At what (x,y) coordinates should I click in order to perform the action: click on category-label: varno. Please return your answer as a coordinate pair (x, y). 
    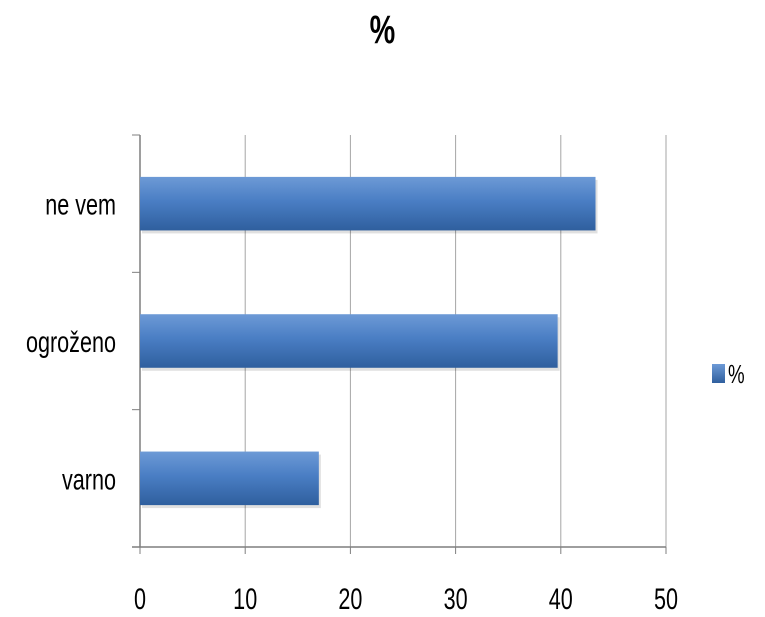
    Looking at the image, I should click on (89, 479).